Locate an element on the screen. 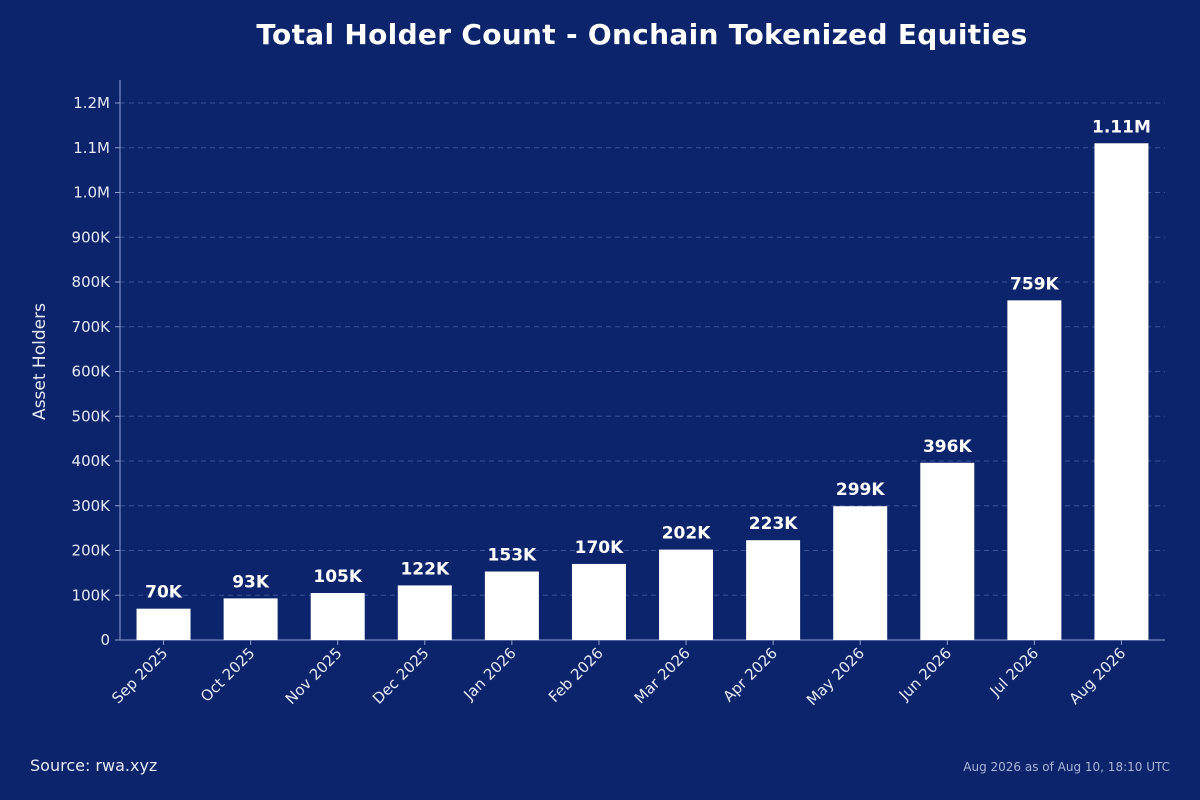  y-tick-label: 700K is located at coordinates (92, 327).